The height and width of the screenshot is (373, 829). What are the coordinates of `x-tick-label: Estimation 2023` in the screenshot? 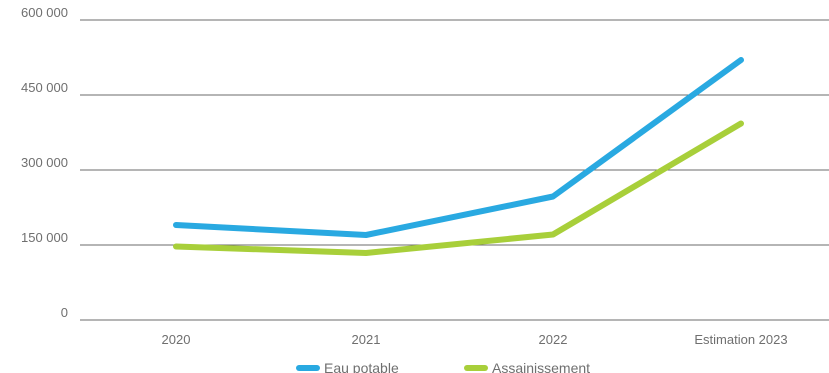 It's located at (740, 339).